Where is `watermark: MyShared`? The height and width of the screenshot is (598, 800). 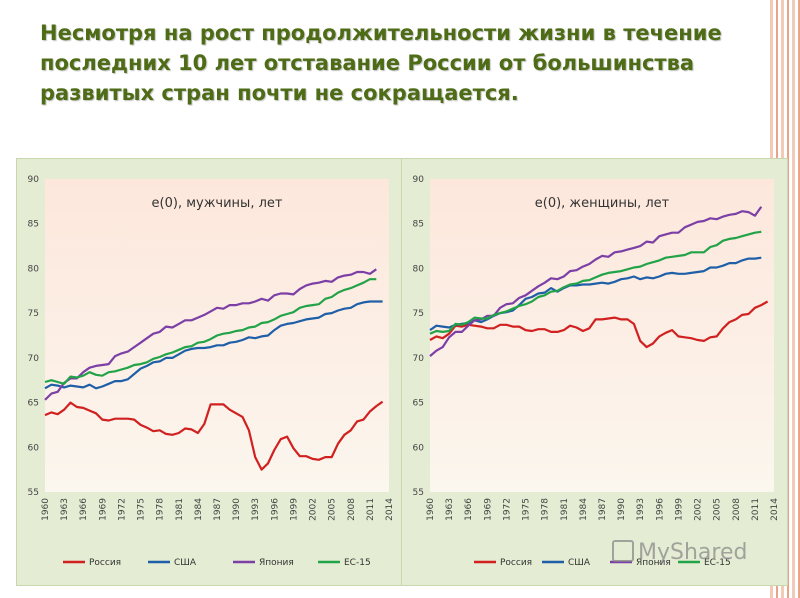 watermark: MyShared is located at coordinates (679, 552).